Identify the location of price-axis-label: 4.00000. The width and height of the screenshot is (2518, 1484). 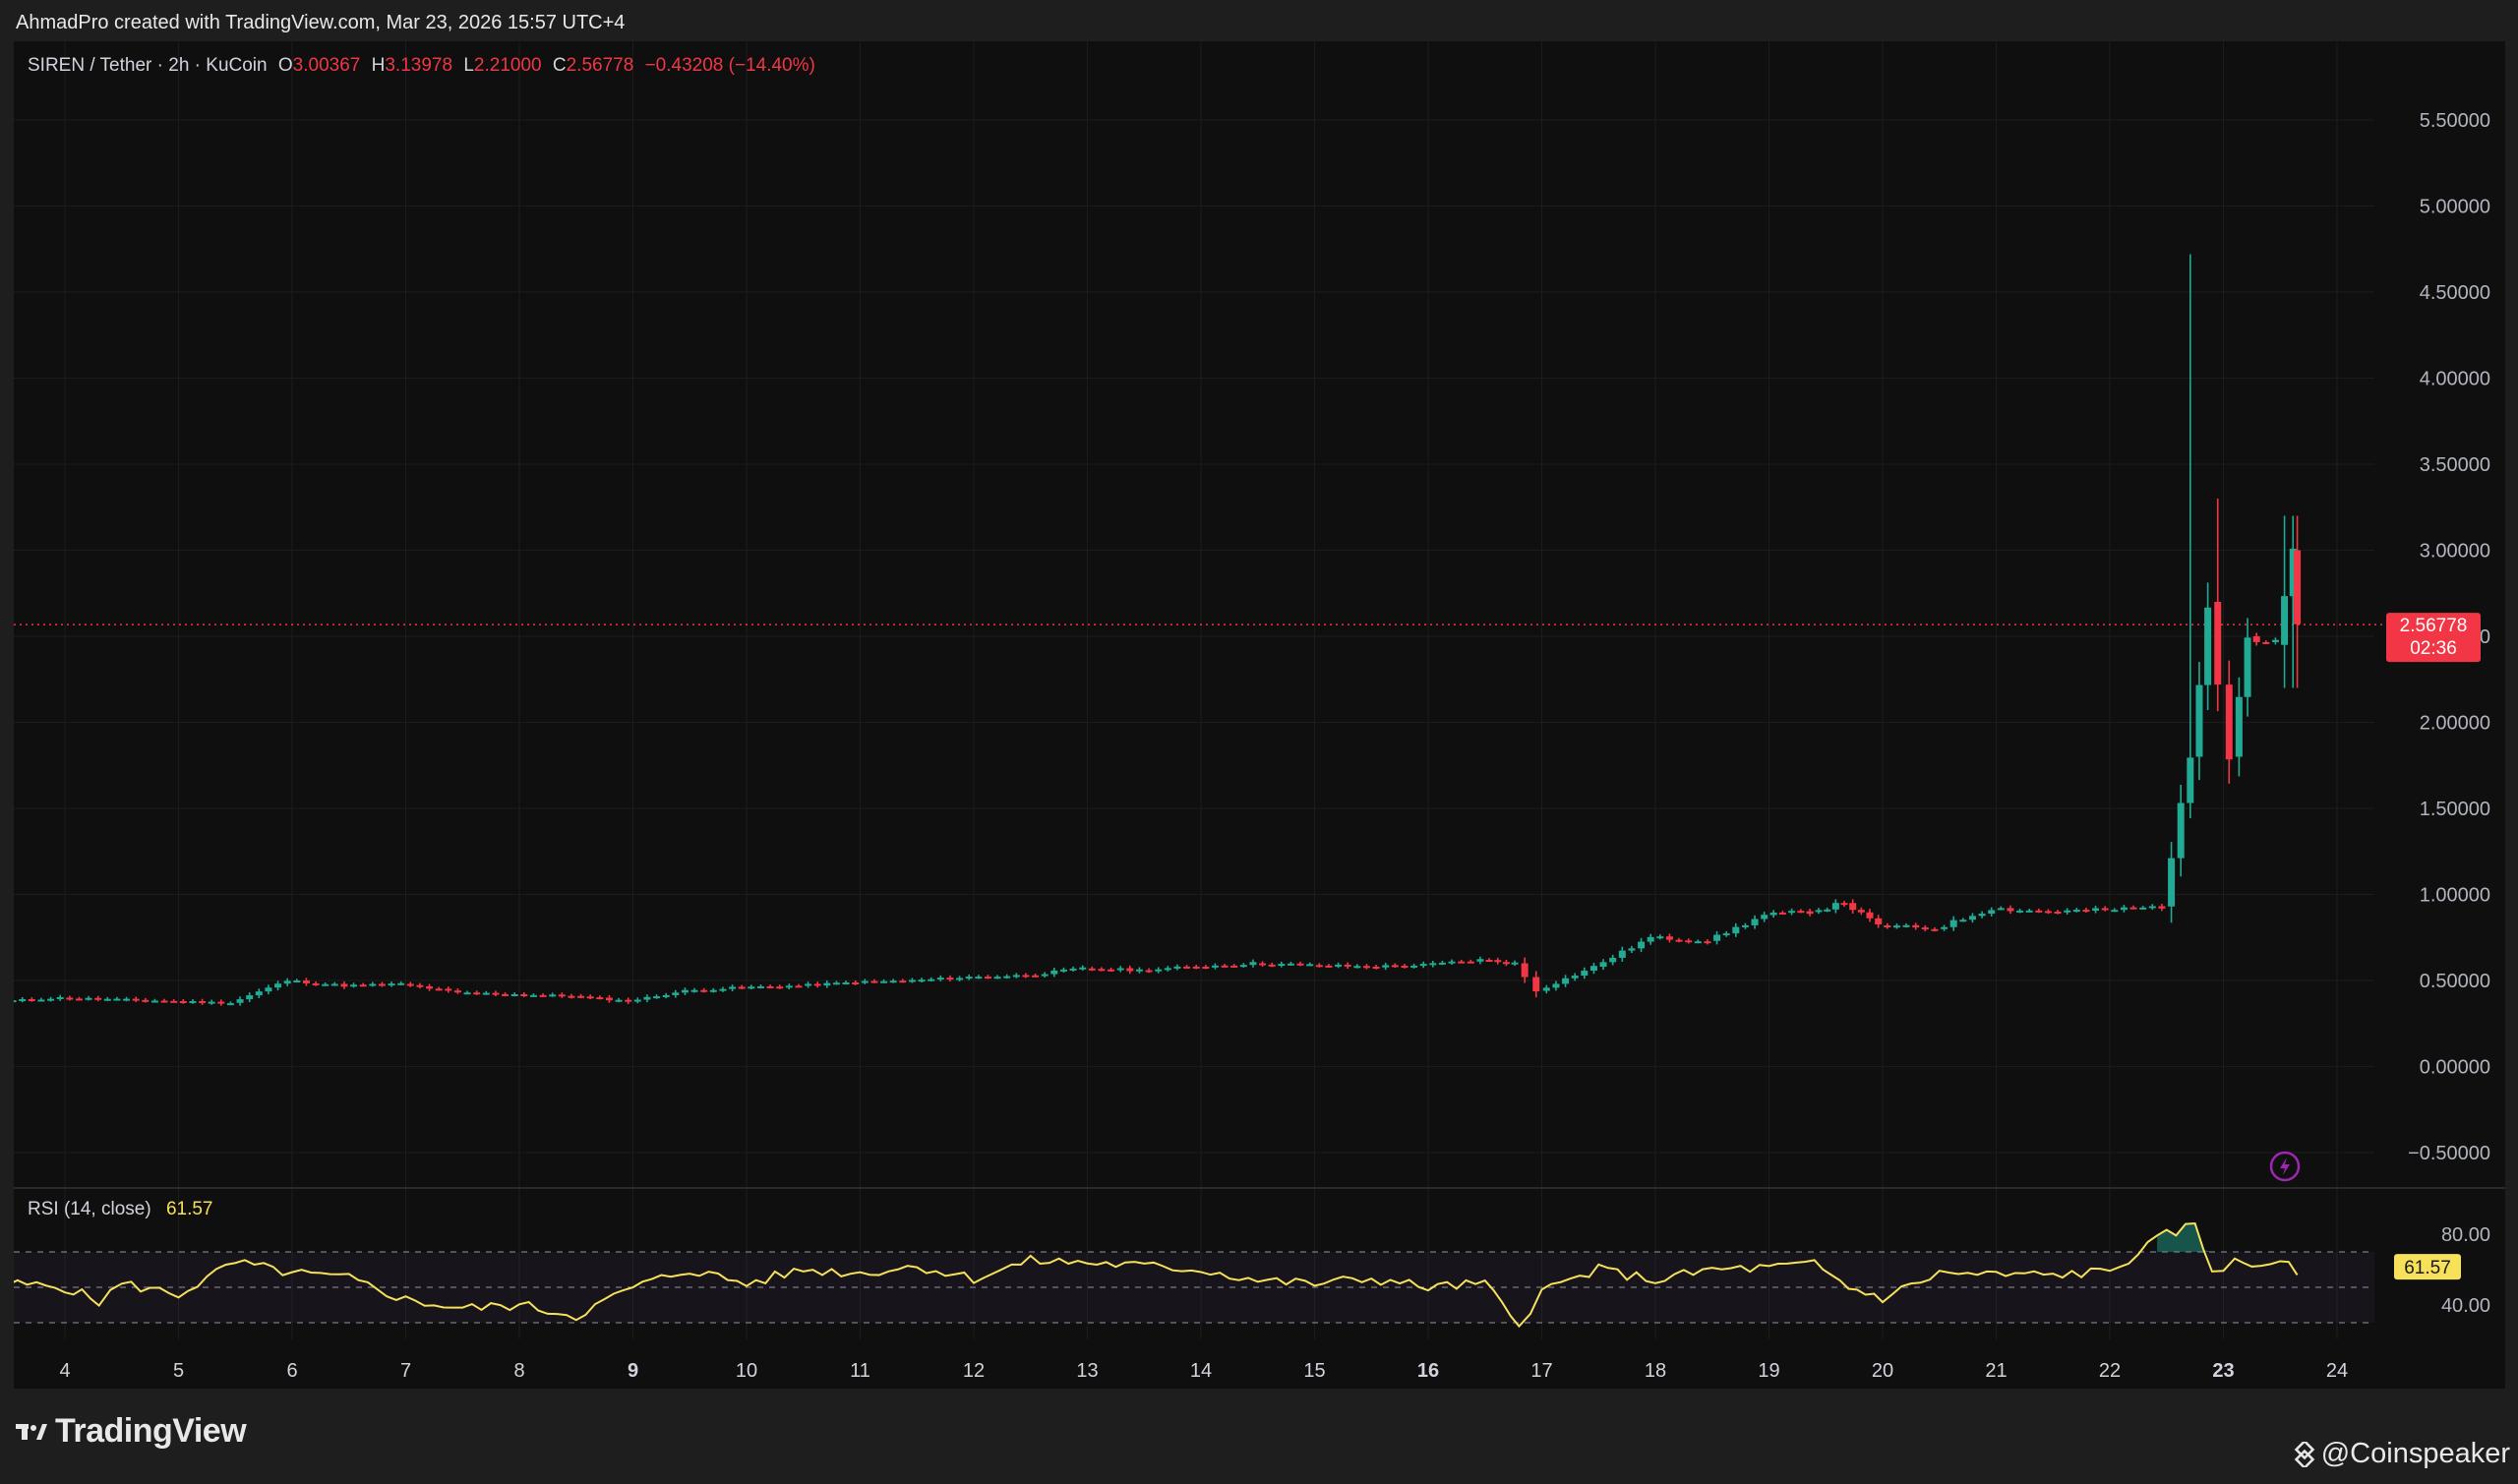
(2455, 379).